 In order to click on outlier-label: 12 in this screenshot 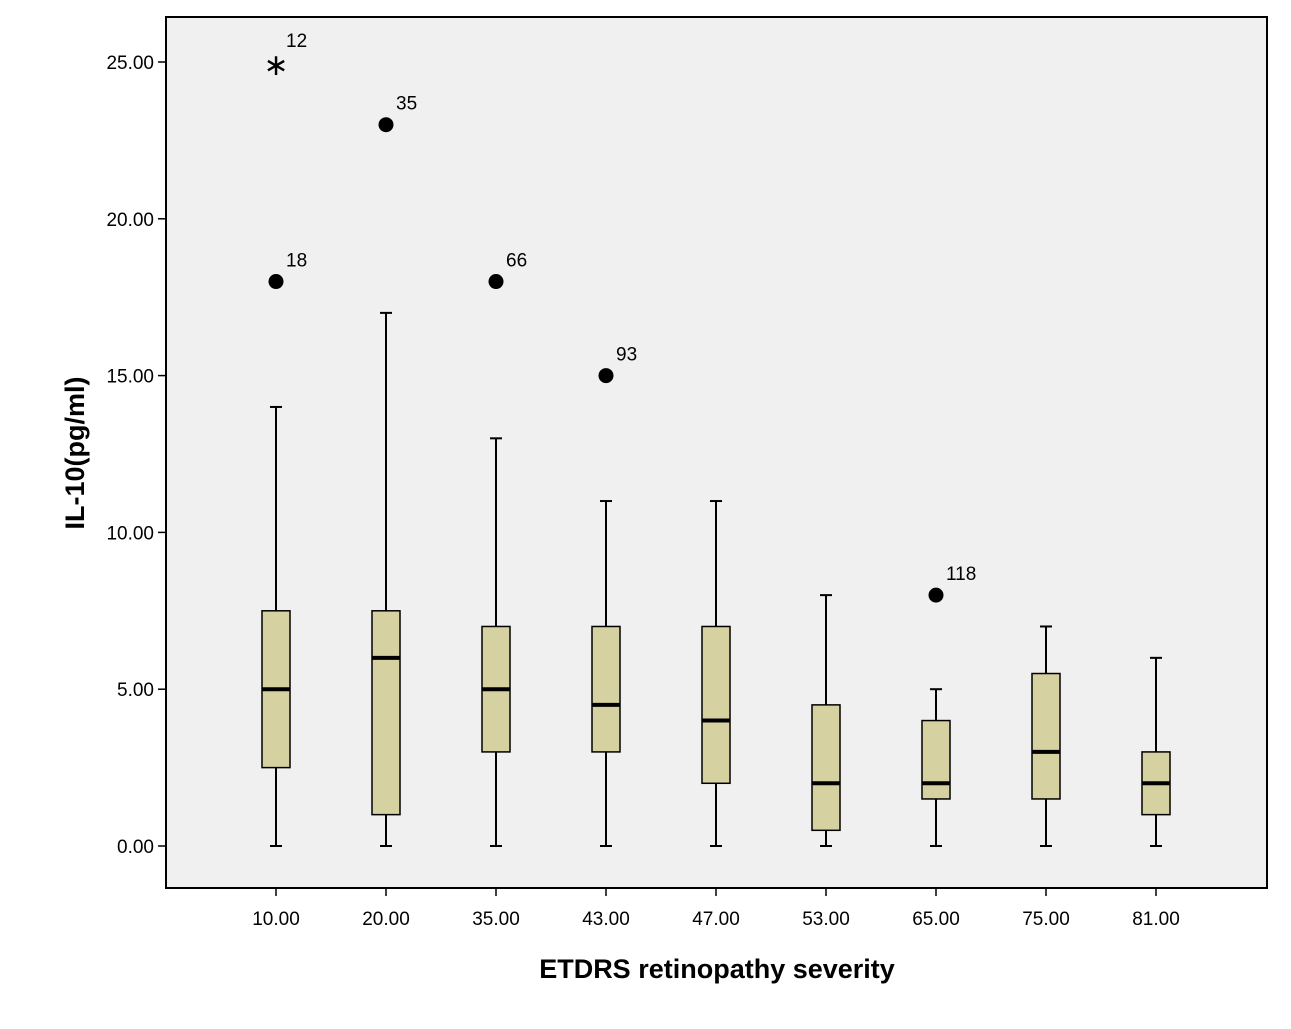, I will do `click(296, 41)`.